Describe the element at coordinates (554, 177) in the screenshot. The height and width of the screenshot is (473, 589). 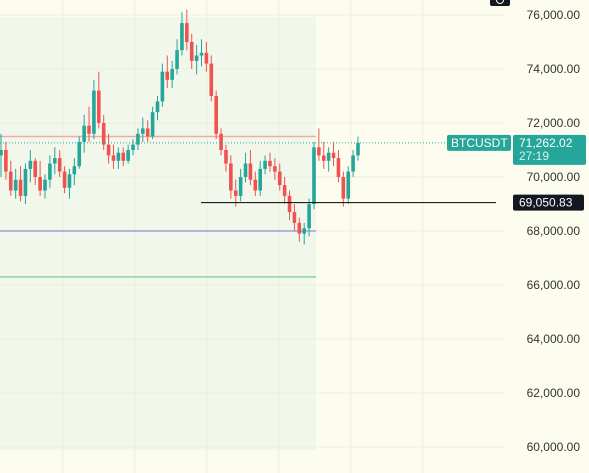
I see `price-tick-label: 70,000.00` at that location.